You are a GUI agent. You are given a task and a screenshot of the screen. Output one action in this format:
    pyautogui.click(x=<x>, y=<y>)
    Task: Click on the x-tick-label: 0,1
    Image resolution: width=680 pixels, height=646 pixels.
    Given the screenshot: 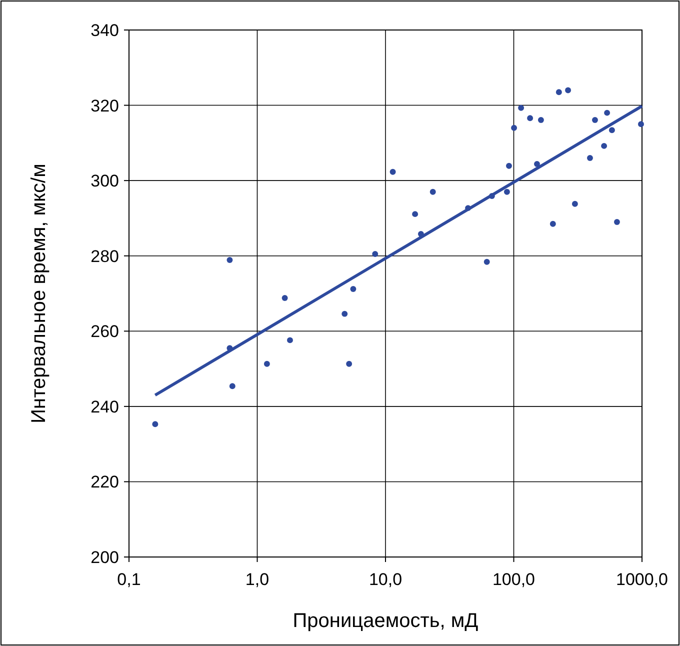 What is the action you would take?
    pyautogui.click(x=129, y=579)
    